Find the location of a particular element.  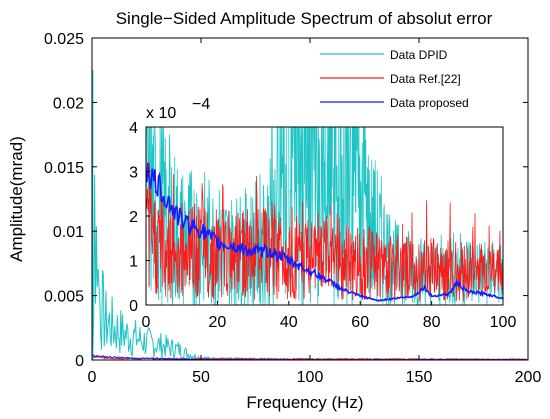

inset-y-tick-label: 4 is located at coordinates (133, 128).